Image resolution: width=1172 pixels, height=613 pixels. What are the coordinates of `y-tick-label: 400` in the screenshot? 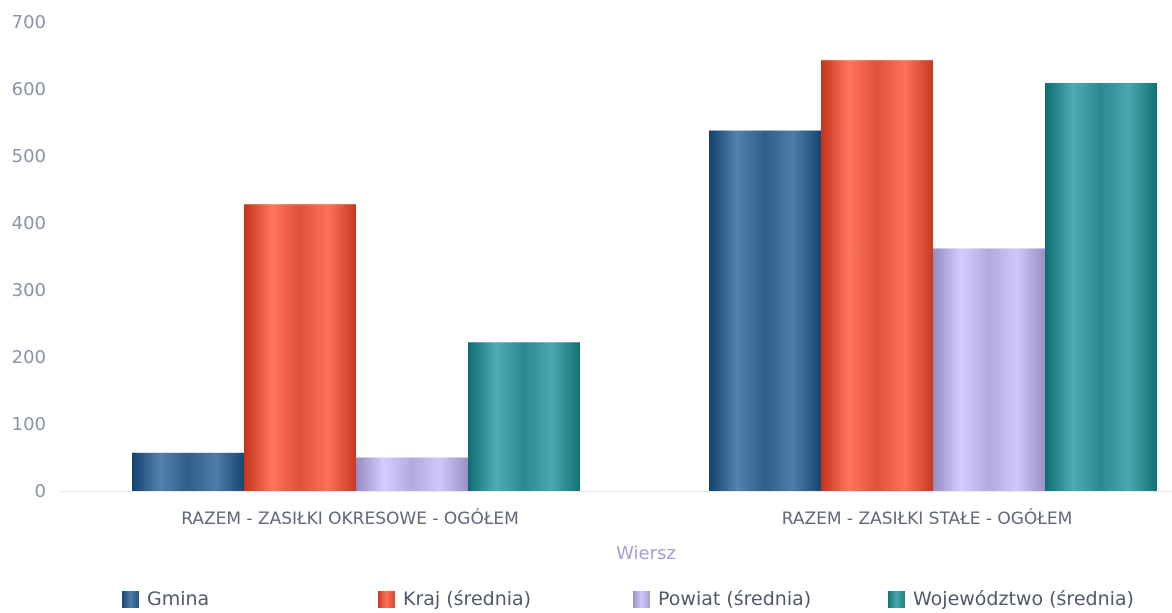 It's located at (29, 223).